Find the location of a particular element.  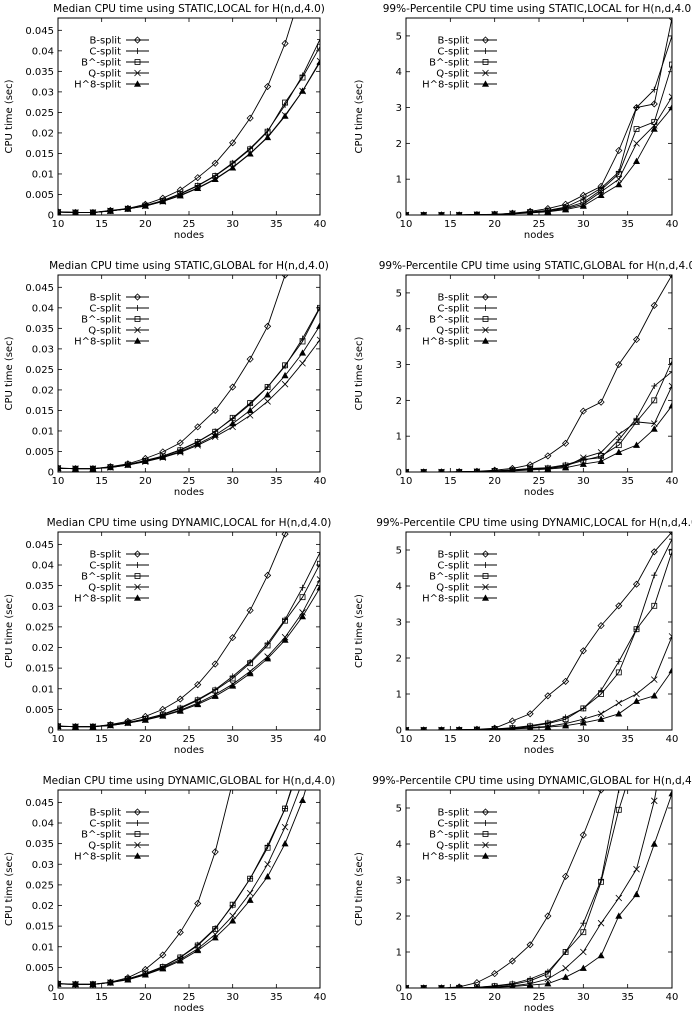

y-tick-label: 0.035 is located at coordinates (39, 844).